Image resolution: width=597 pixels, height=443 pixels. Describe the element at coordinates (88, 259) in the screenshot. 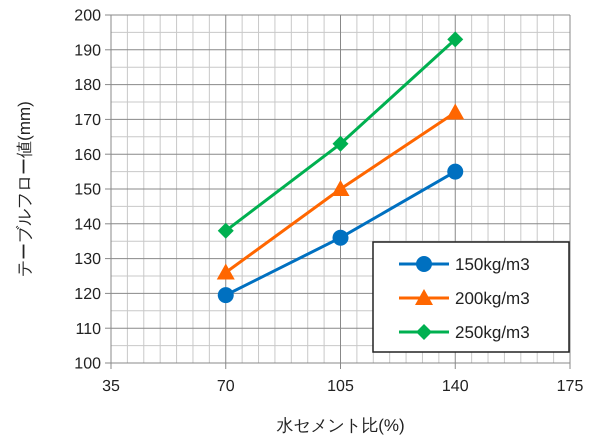

I see `y-tick-label: 130` at that location.